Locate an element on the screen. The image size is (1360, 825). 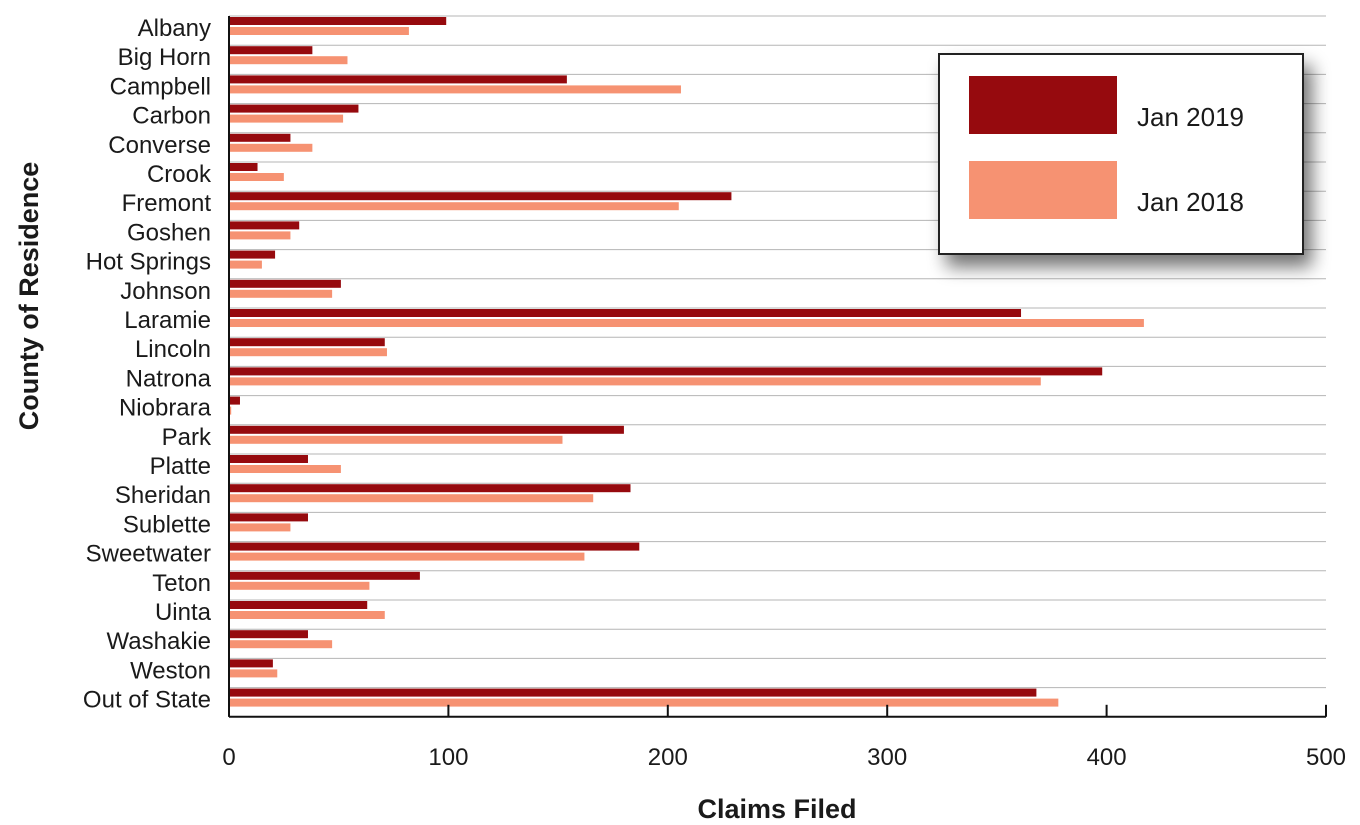
category-label: Teton is located at coordinates (181, 583).